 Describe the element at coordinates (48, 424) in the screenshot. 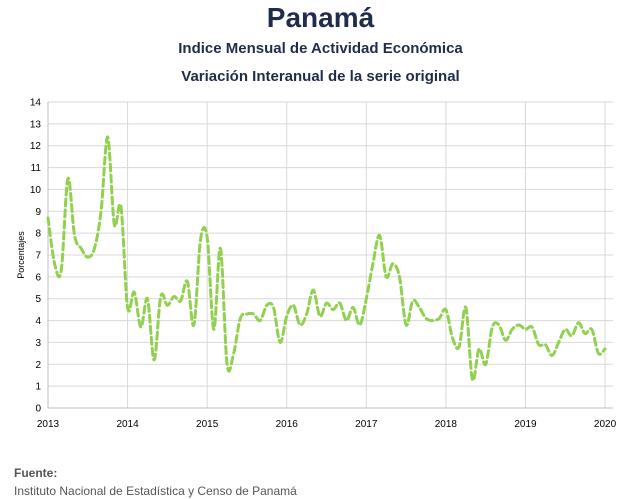

I see `x-tick-label: 2013` at that location.